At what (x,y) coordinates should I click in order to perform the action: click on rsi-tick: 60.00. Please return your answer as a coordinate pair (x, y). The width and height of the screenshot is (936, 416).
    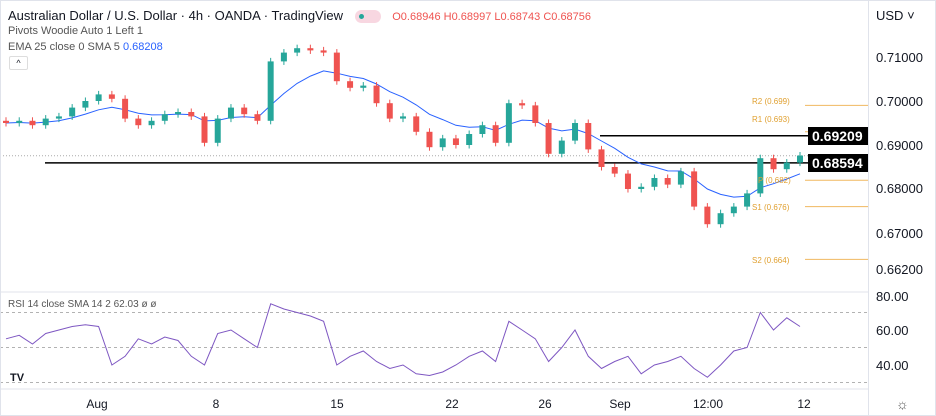
    Looking at the image, I should click on (892, 330).